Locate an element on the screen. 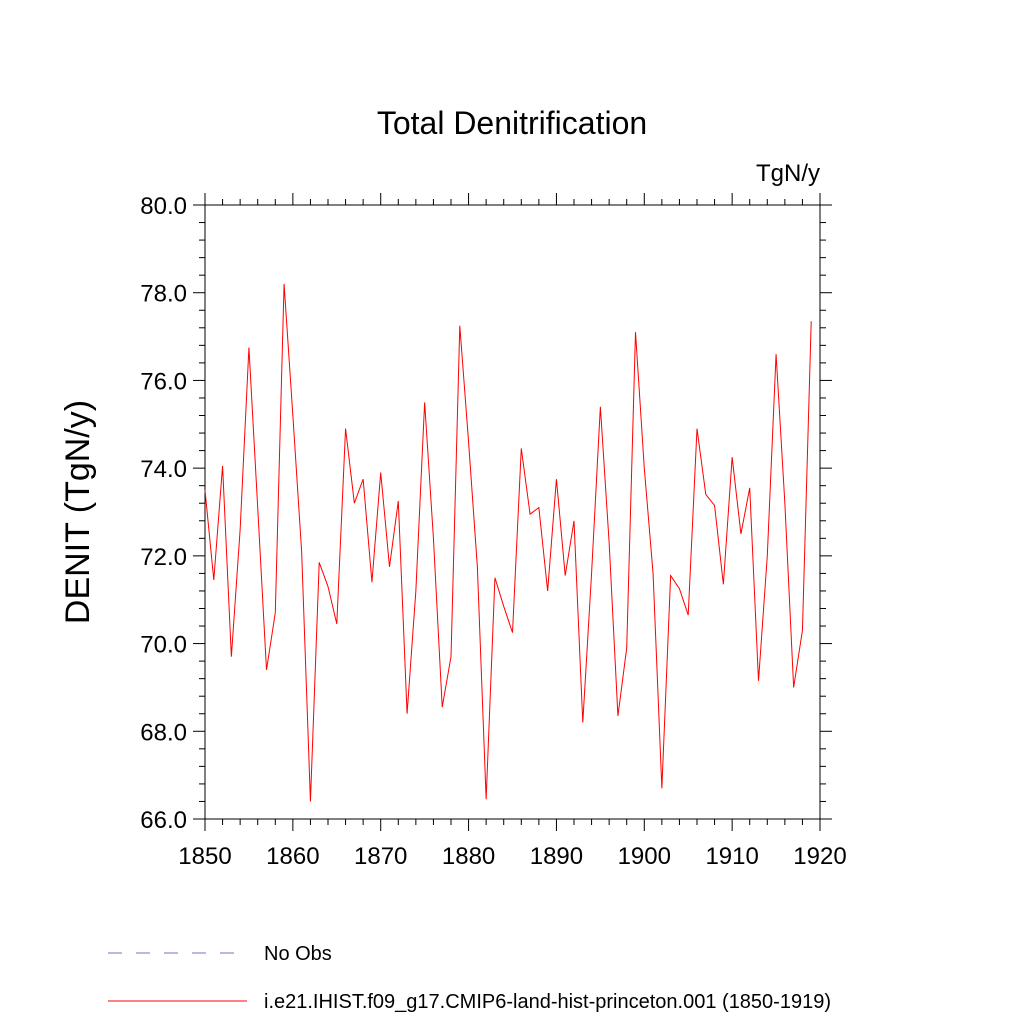  y-tick-label: 74.0 is located at coordinates (163, 469).